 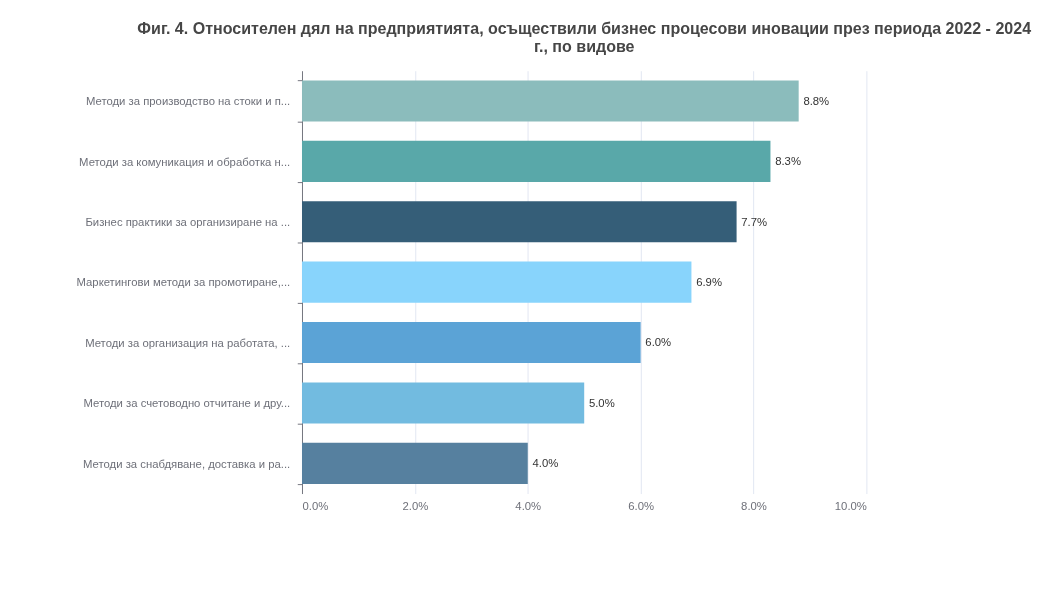 I want to click on data-label: 8.3%, so click(x=788, y=161).